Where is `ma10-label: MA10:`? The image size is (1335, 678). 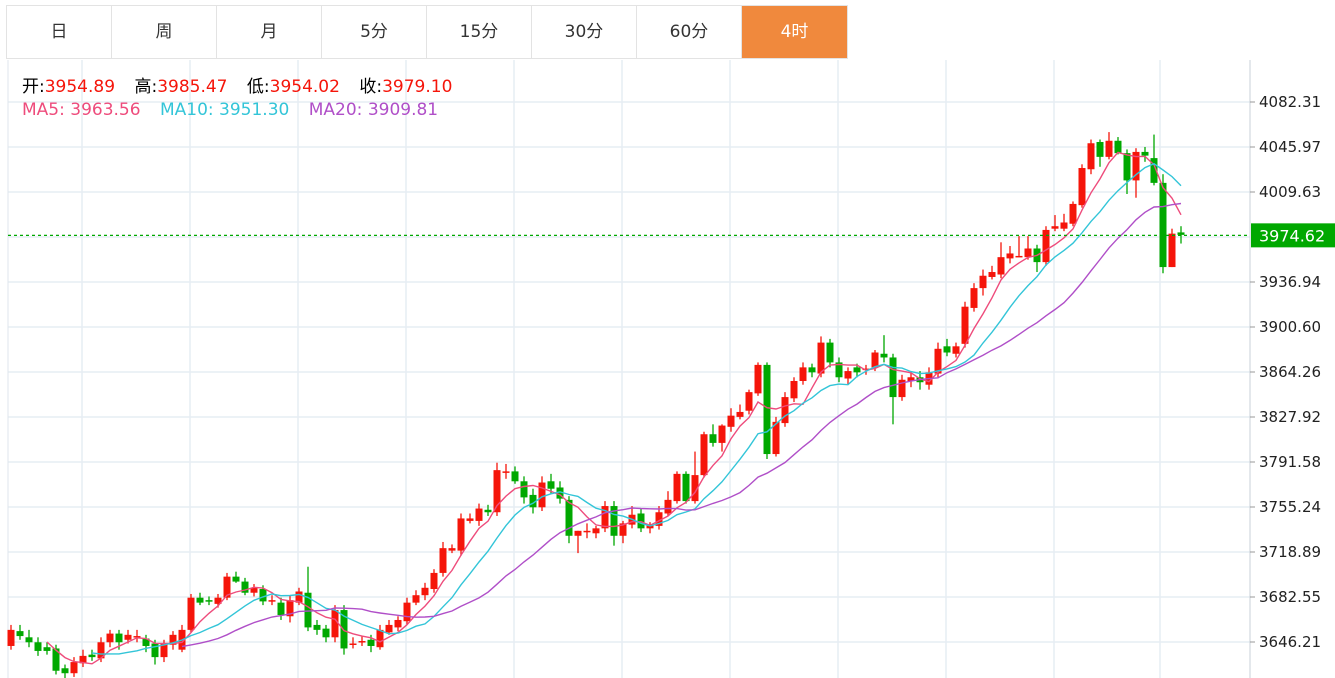
ma10-label: MA10: is located at coordinates (186, 110).